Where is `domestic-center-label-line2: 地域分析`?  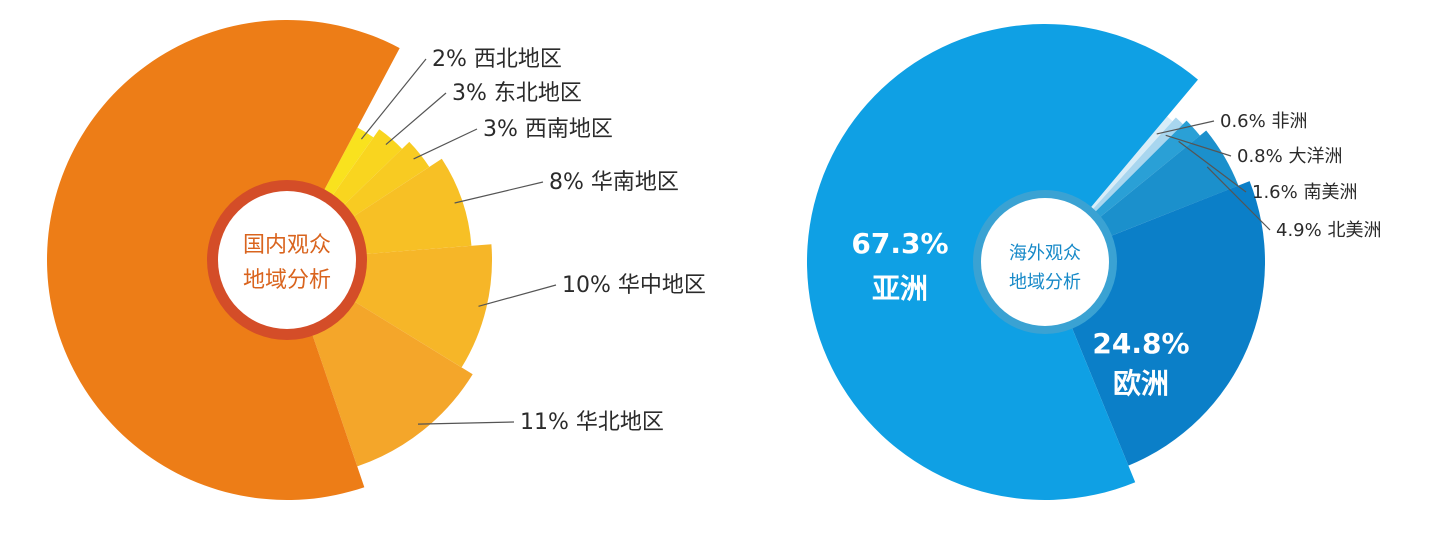 domestic-center-label-line2: 地域分析 is located at coordinates (287, 280).